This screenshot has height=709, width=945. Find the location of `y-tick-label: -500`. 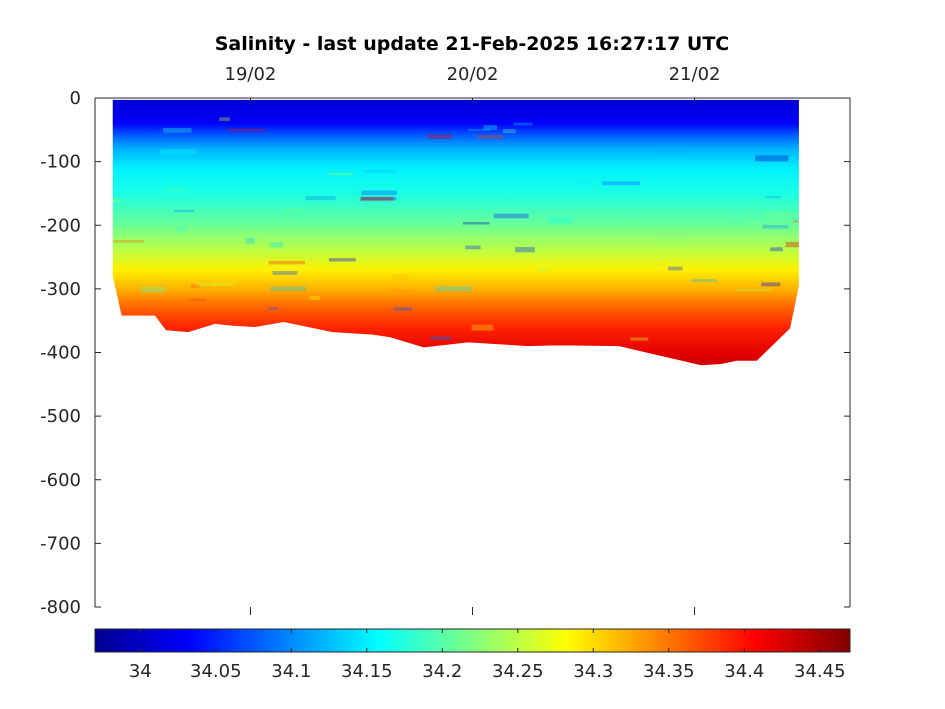

y-tick-label: -500 is located at coordinates (60, 416).